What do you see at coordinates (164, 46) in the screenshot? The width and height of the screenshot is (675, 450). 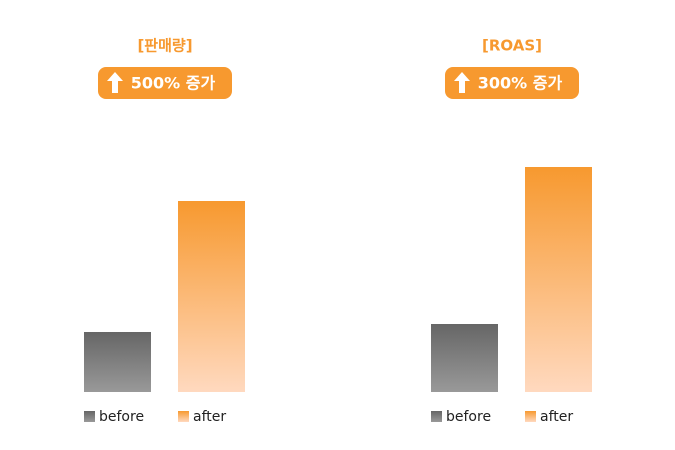 I see `chart-title: [판매량]` at bounding box center [164, 46].